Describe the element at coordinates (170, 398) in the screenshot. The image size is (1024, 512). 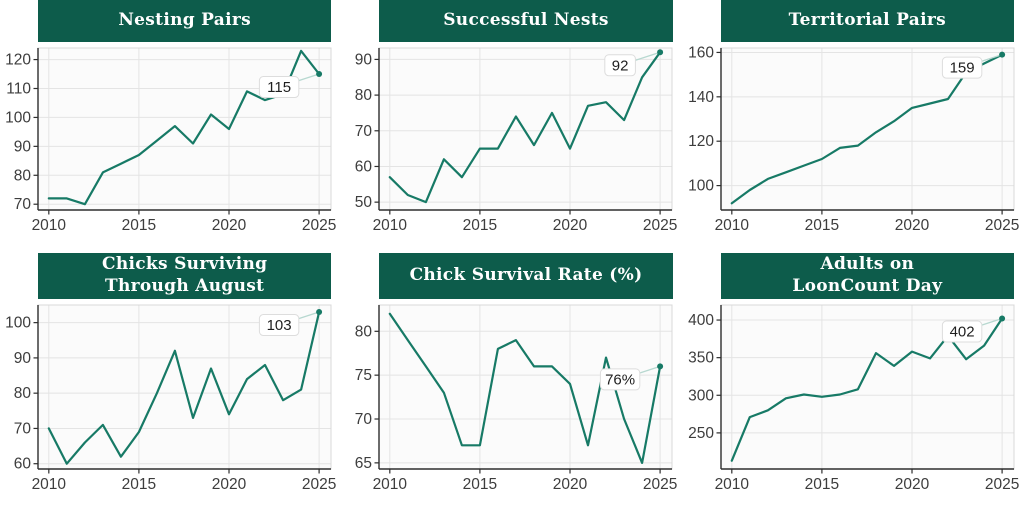
I see `line-chart-chicks-surviving: 2010 2015 2020 2025 60 70 80 90 100 103` at that location.